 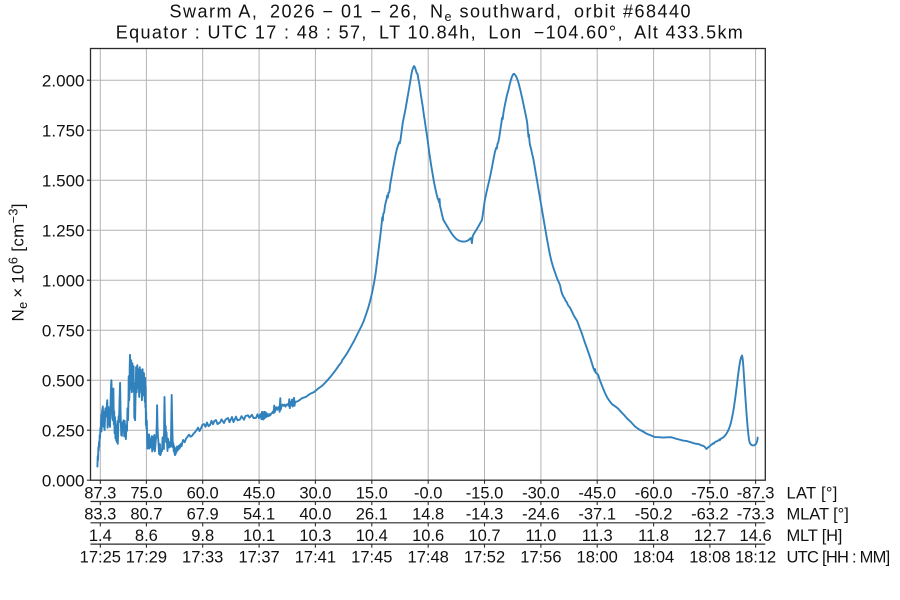 What do you see at coordinates (756, 493) in the screenshot?
I see `svg-text: -87.3` at bounding box center [756, 493].